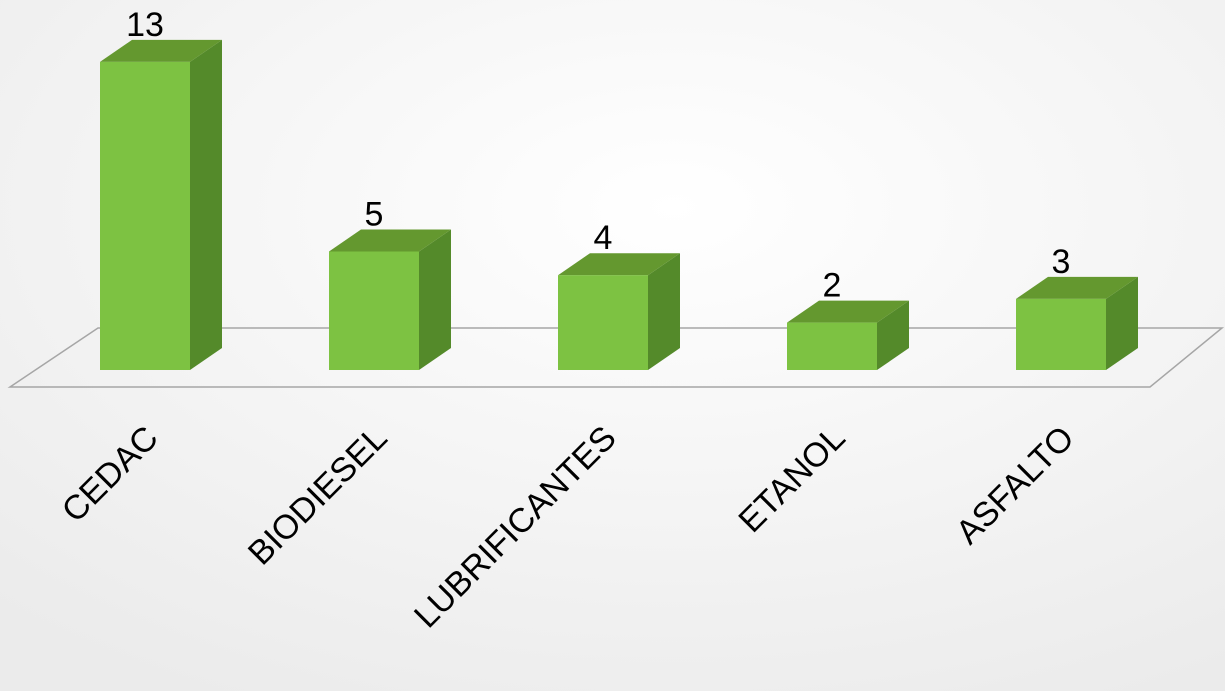 The image size is (1225, 691). What do you see at coordinates (832, 286) in the screenshot?
I see `value-label: 2` at bounding box center [832, 286].